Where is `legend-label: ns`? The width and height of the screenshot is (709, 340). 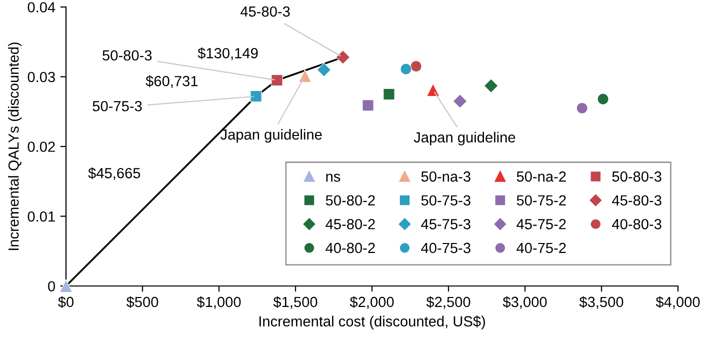
legend-label: ns is located at coordinates (333, 178).